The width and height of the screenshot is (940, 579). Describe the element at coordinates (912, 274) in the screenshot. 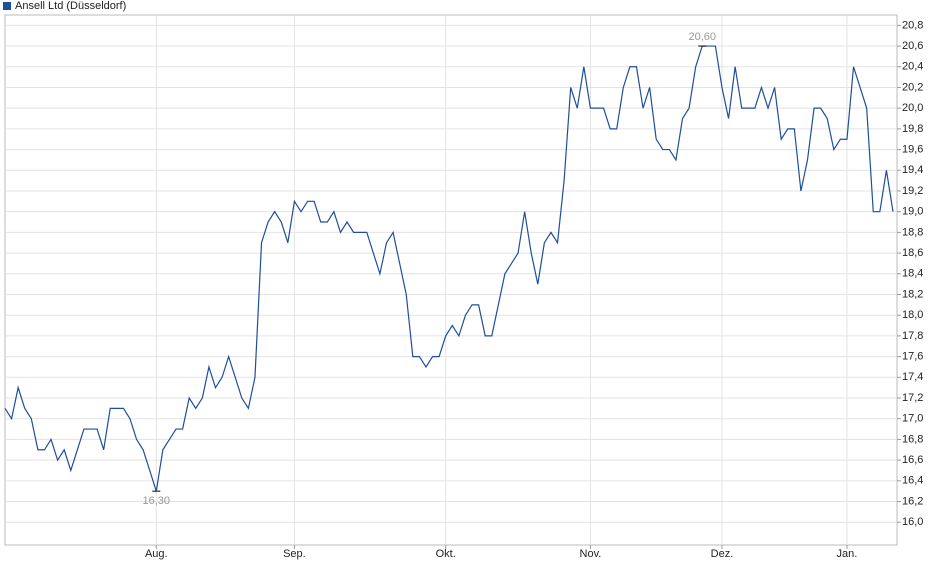

I see `y-tick-label: 18,4` at that location.